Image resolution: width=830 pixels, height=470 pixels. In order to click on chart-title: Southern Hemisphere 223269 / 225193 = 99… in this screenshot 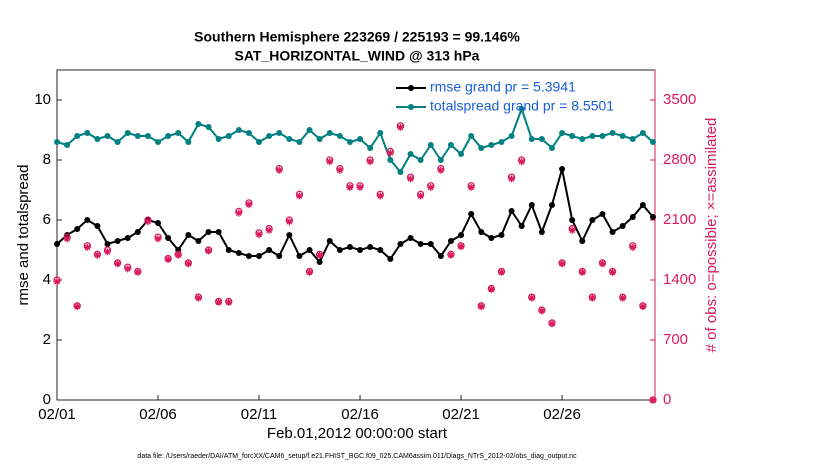, I will do `click(357, 37)`.